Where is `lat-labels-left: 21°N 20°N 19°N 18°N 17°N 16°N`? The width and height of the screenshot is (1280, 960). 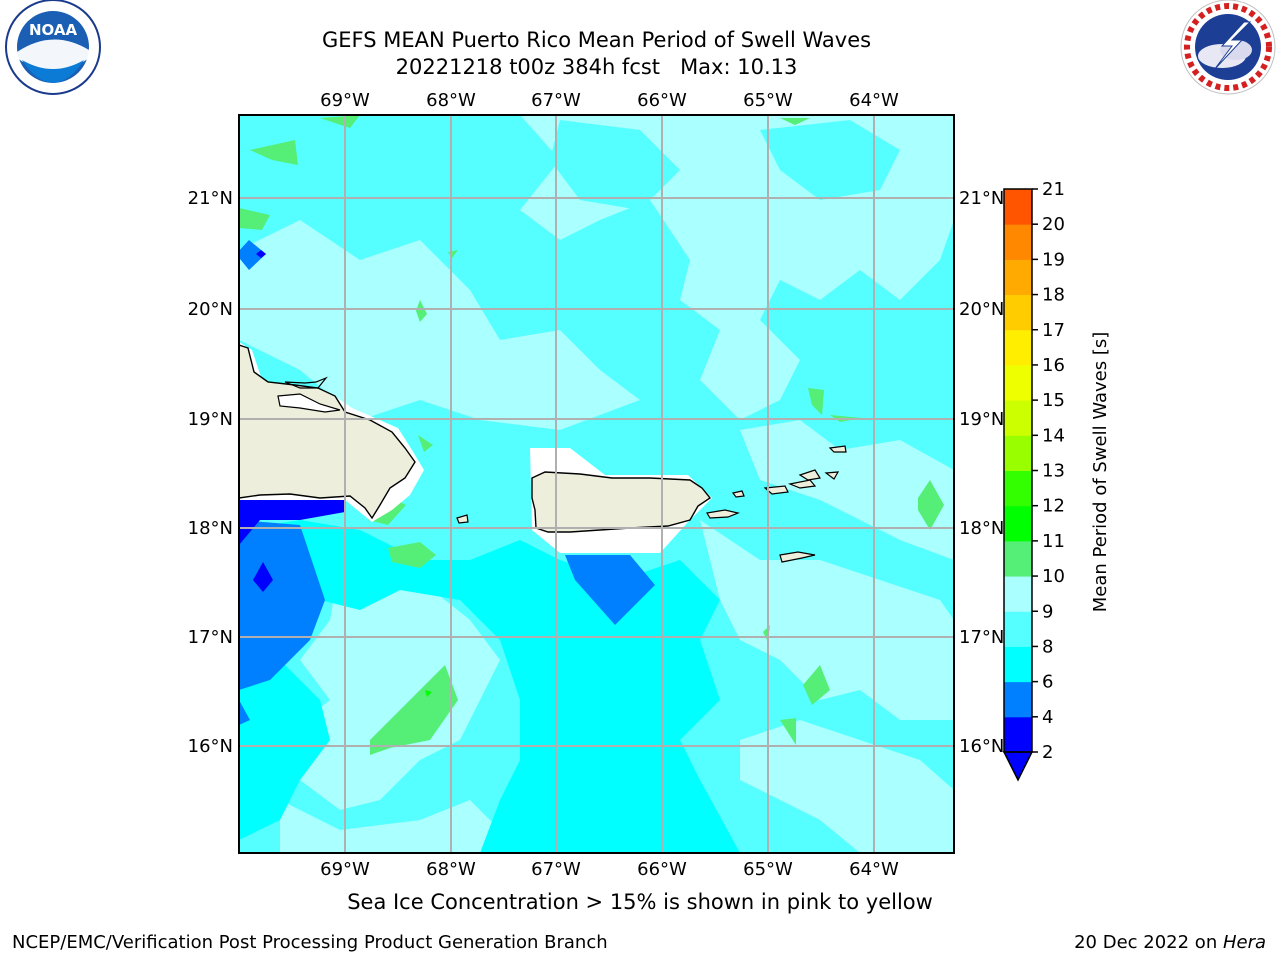
lat-labels-left: 21°N 20°N 19°N 18°N 17°N 16°N is located at coordinates (210, 472).